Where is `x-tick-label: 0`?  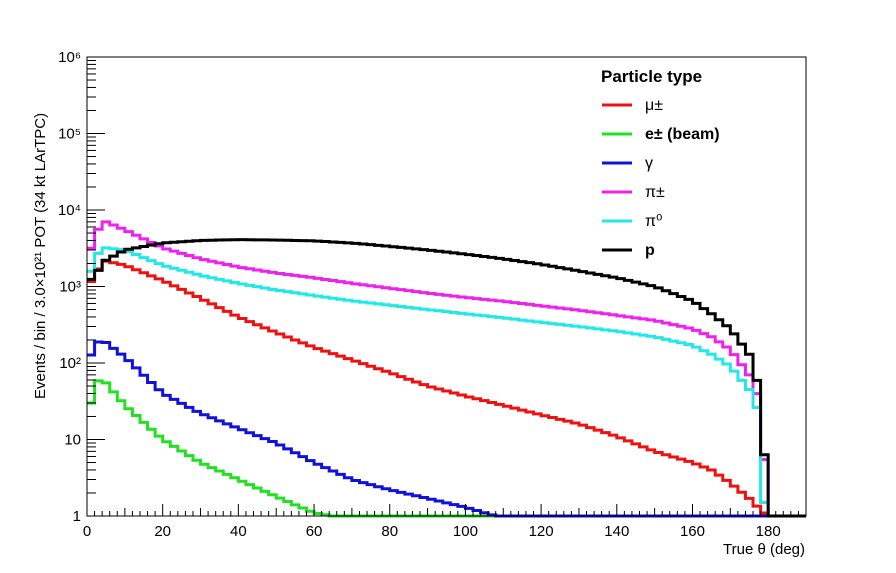
x-tick-label: 0 is located at coordinates (87, 531).